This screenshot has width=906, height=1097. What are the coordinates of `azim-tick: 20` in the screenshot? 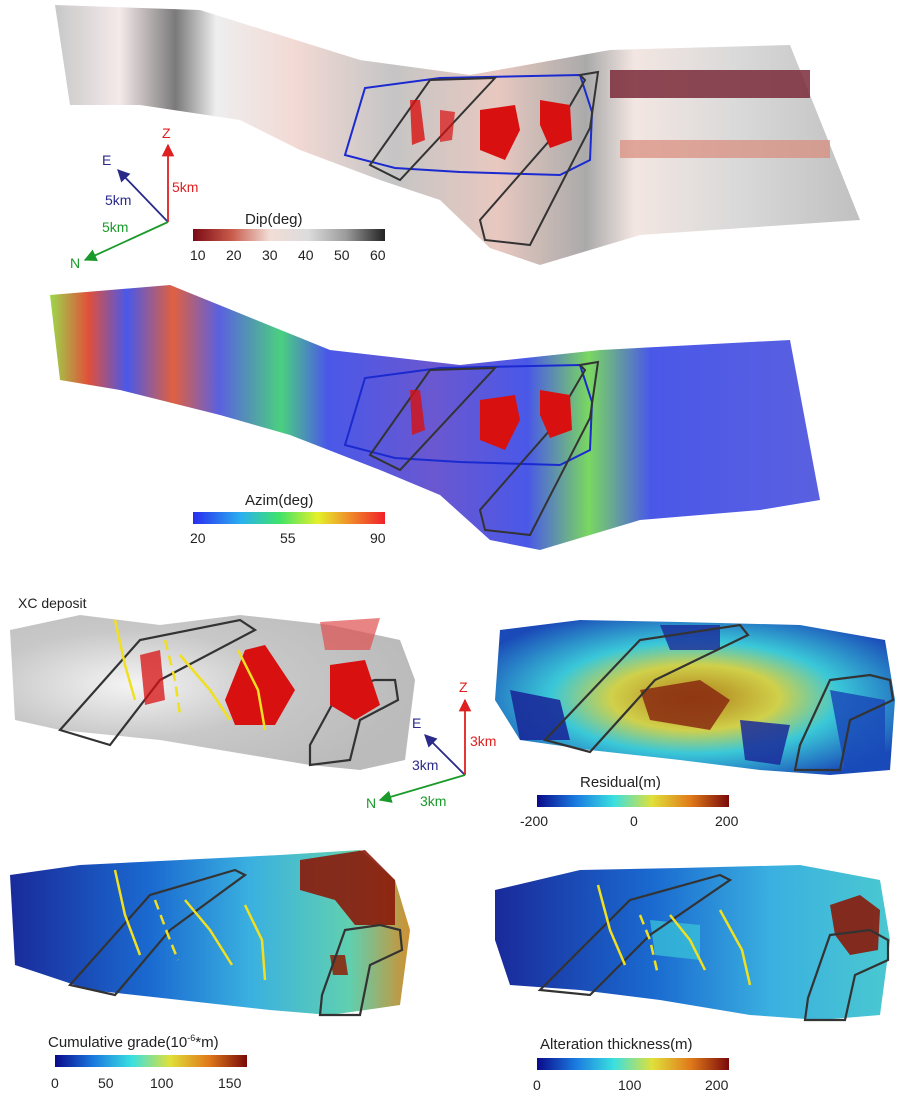 It's located at (198, 538).